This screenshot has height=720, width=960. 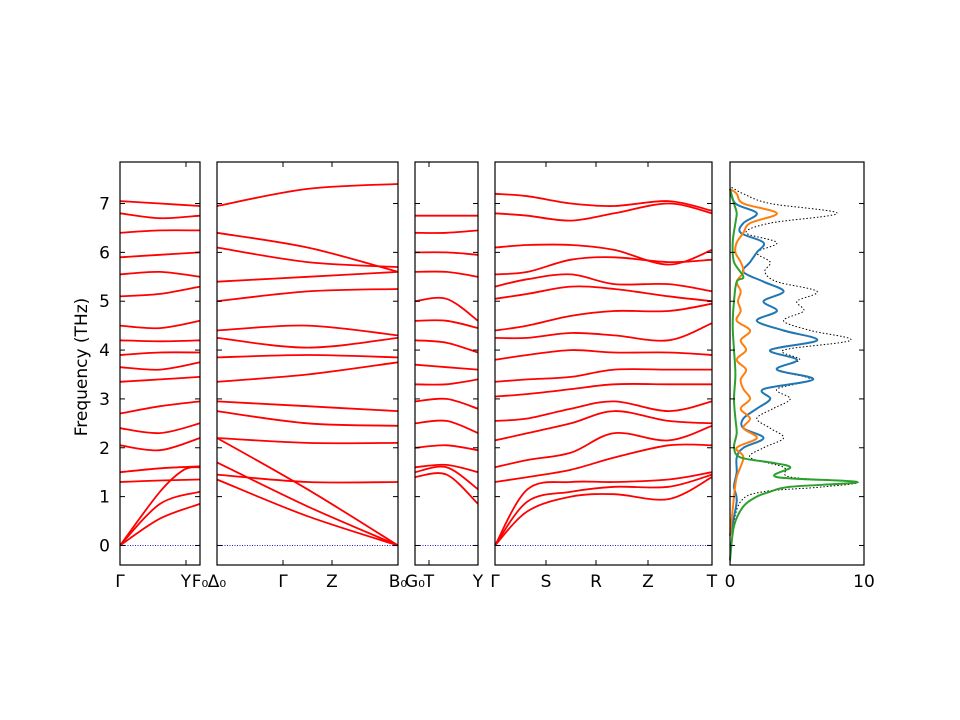 I want to click on dos-panel-frame, so click(x=797, y=363).